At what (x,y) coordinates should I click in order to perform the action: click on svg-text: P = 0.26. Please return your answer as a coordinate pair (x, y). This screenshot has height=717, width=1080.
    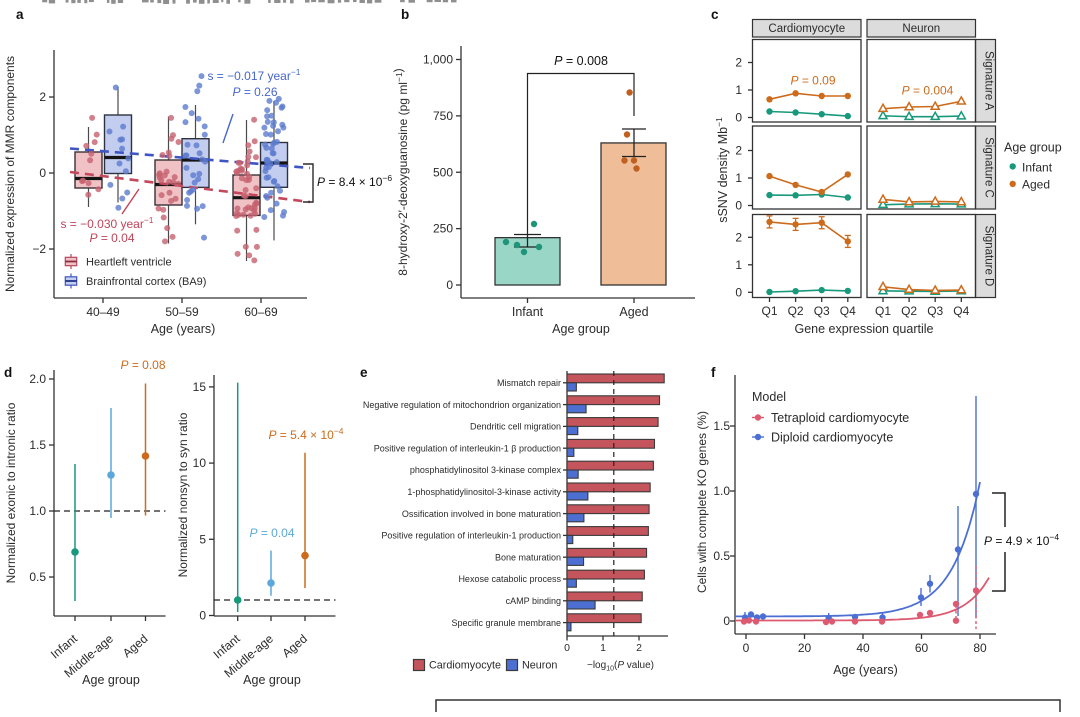
    Looking at the image, I should click on (254, 92).